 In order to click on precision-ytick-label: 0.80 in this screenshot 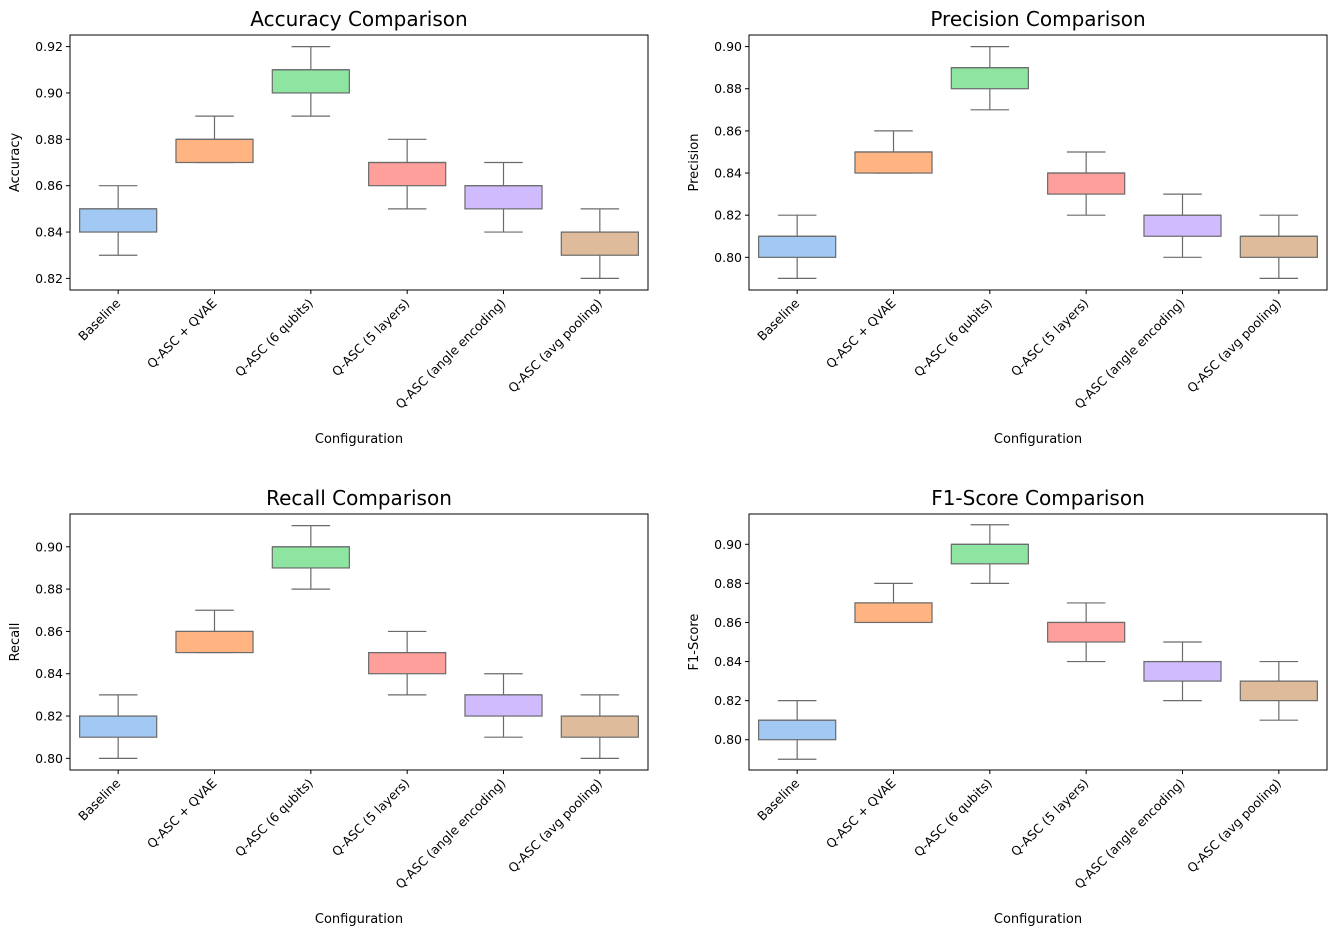, I will do `click(728, 257)`.